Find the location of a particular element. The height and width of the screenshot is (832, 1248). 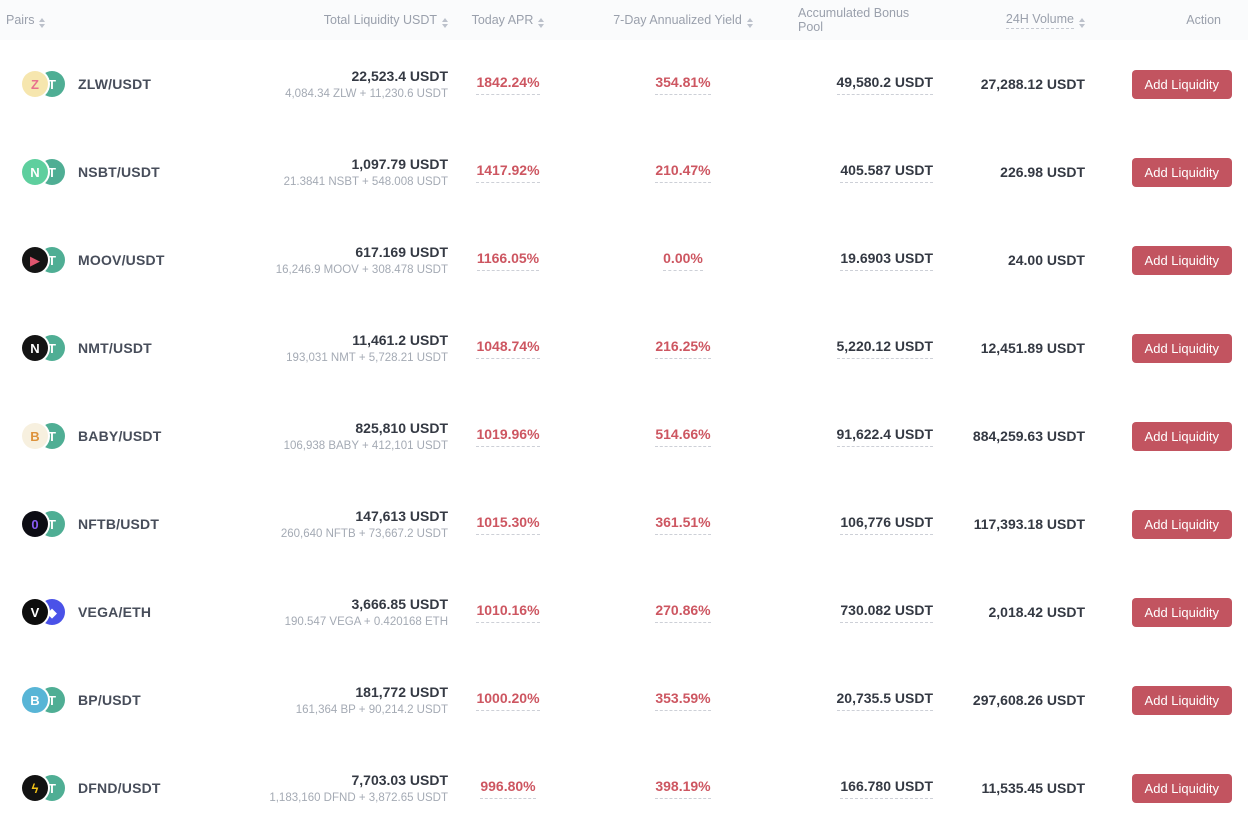

column-header-label: 24H Volume is located at coordinates (1039, 20).